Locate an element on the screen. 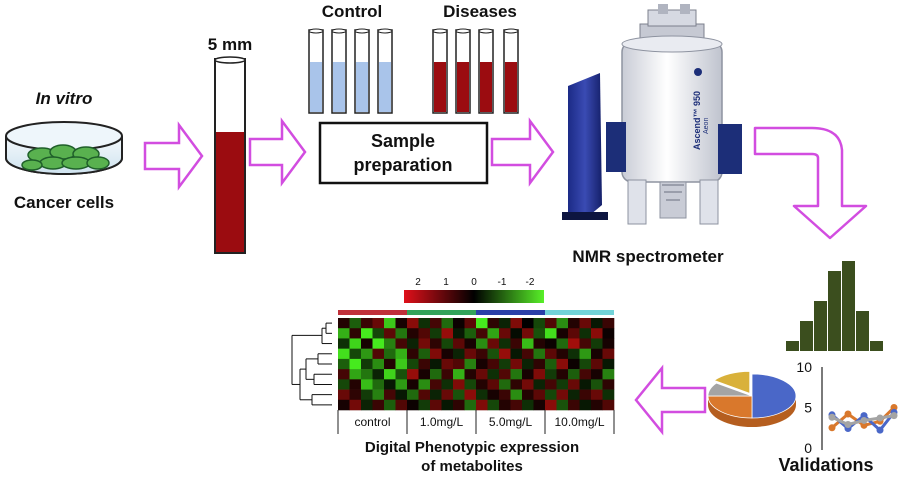  color-scale-tick: 0 is located at coordinates (474, 282).